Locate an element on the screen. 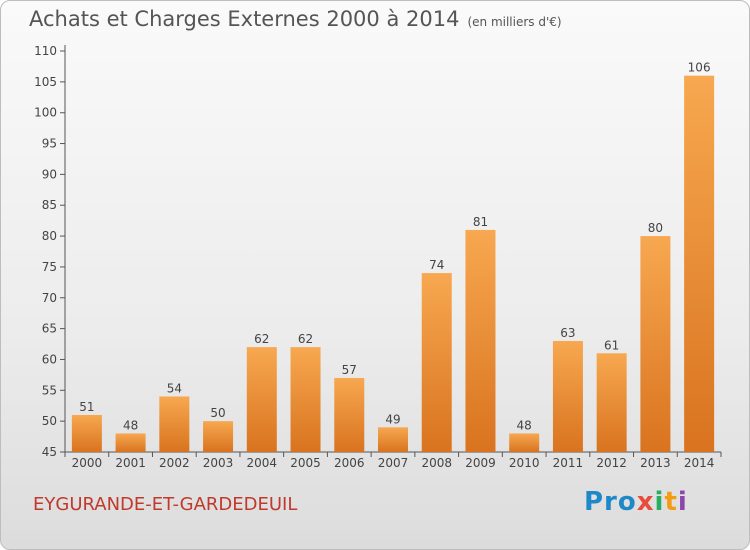 Image resolution: width=750 pixels, height=550 pixels. logo-part-1: Pro is located at coordinates (610, 502).